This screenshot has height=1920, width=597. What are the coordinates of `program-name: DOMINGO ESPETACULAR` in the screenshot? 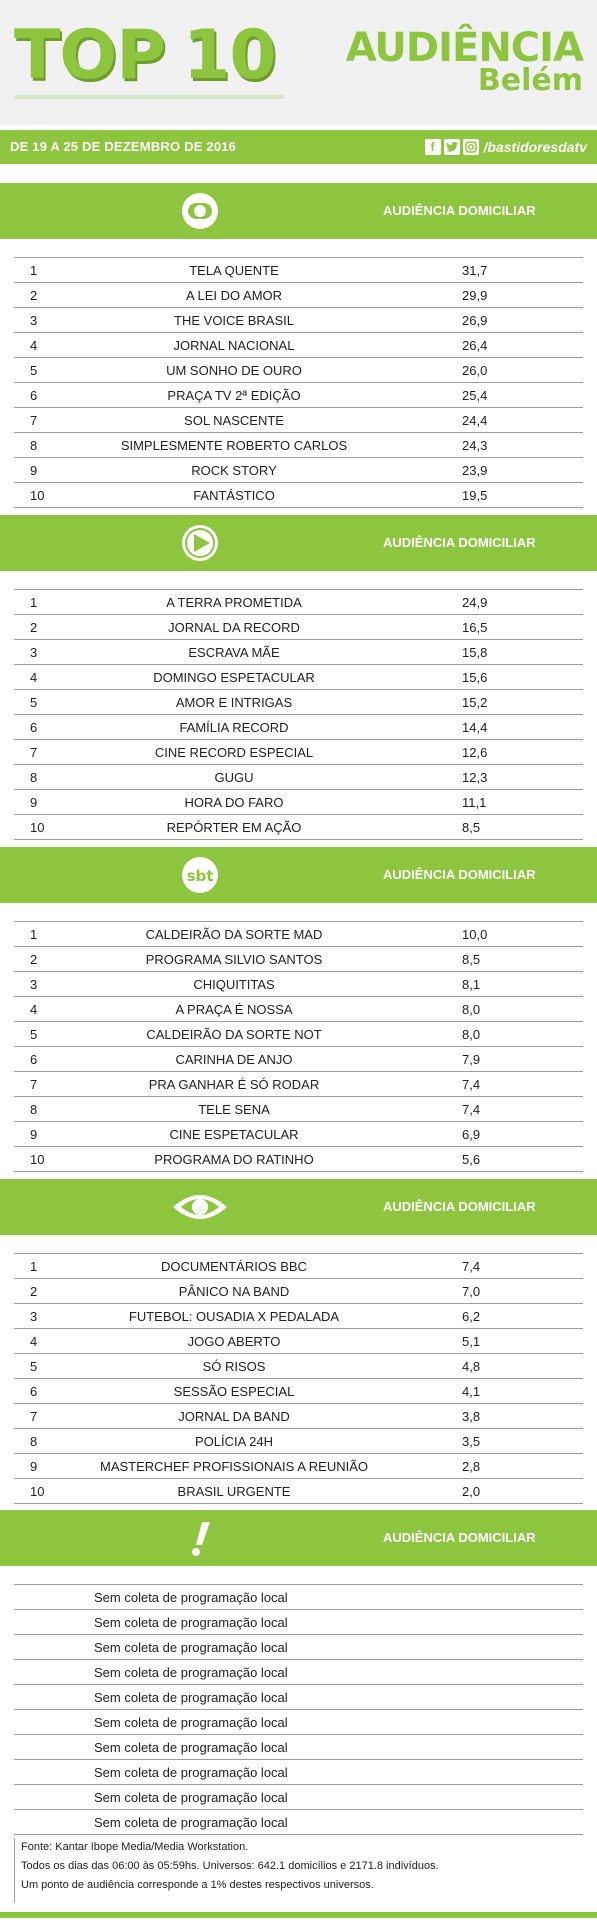 It's located at (234, 677).